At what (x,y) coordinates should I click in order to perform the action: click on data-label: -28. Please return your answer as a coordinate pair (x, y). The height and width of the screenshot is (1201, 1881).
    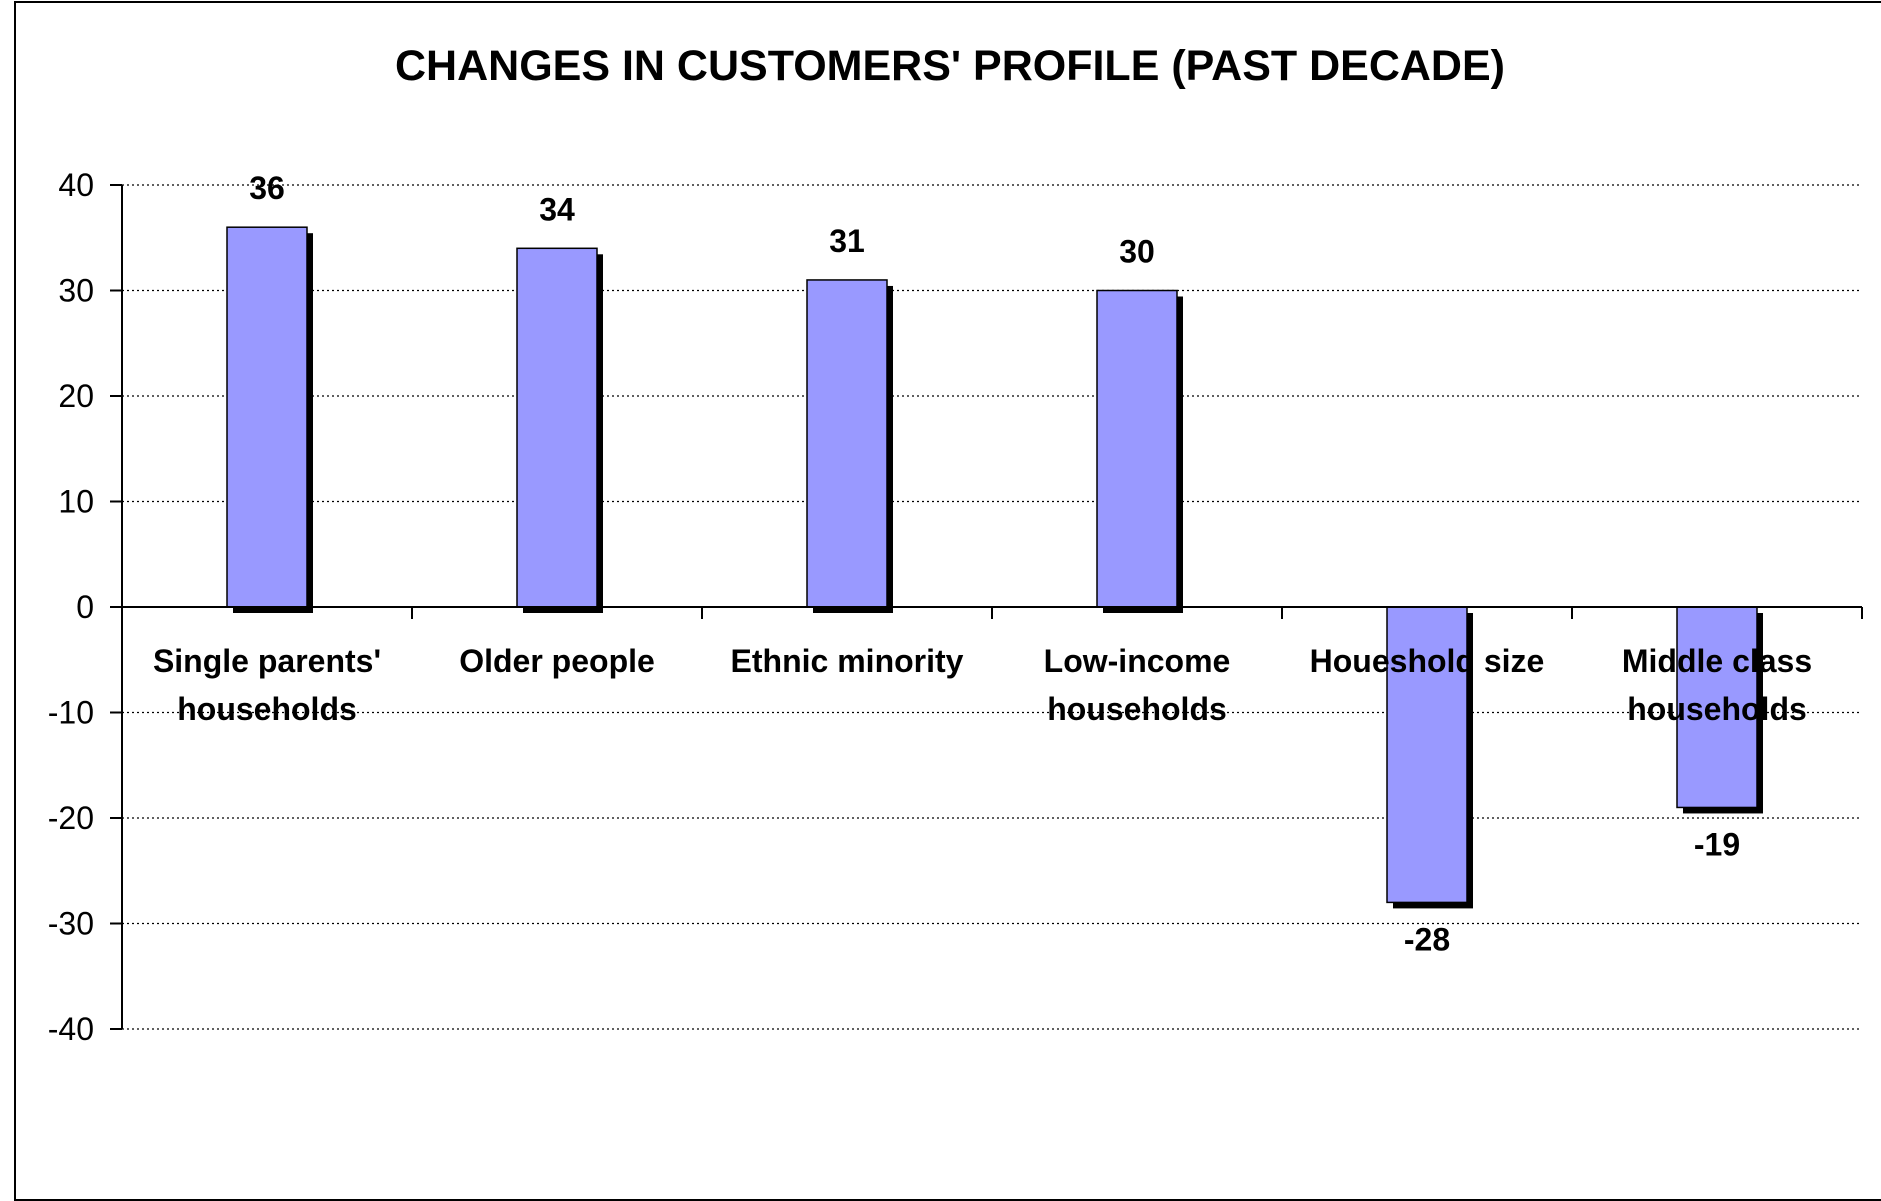
    Looking at the image, I should click on (1427, 939).